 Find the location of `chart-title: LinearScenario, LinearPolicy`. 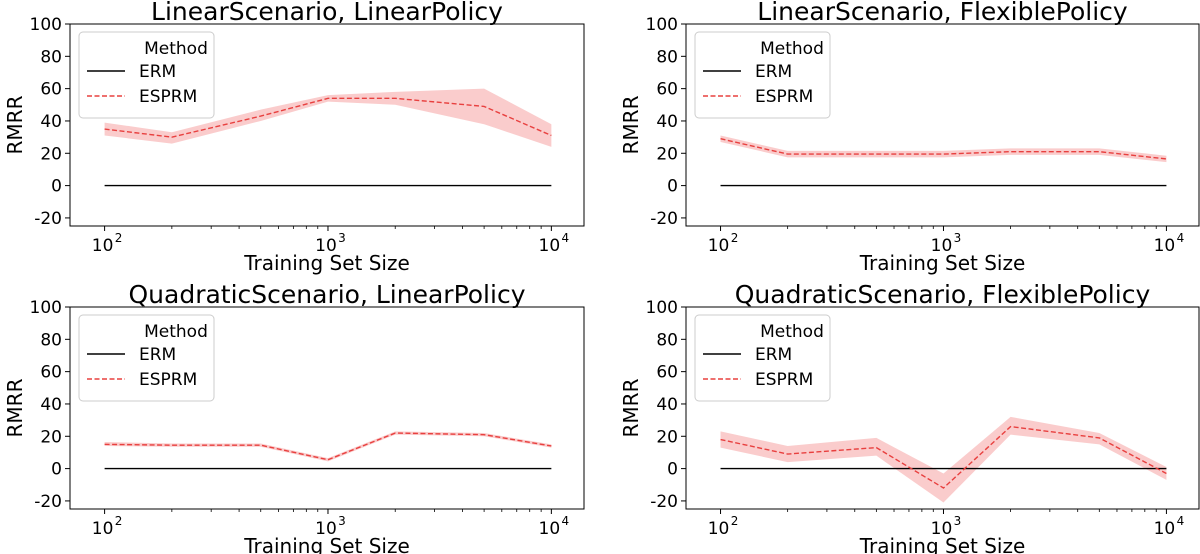

chart-title: LinearScenario, LinearPolicy is located at coordinates (327, 13).